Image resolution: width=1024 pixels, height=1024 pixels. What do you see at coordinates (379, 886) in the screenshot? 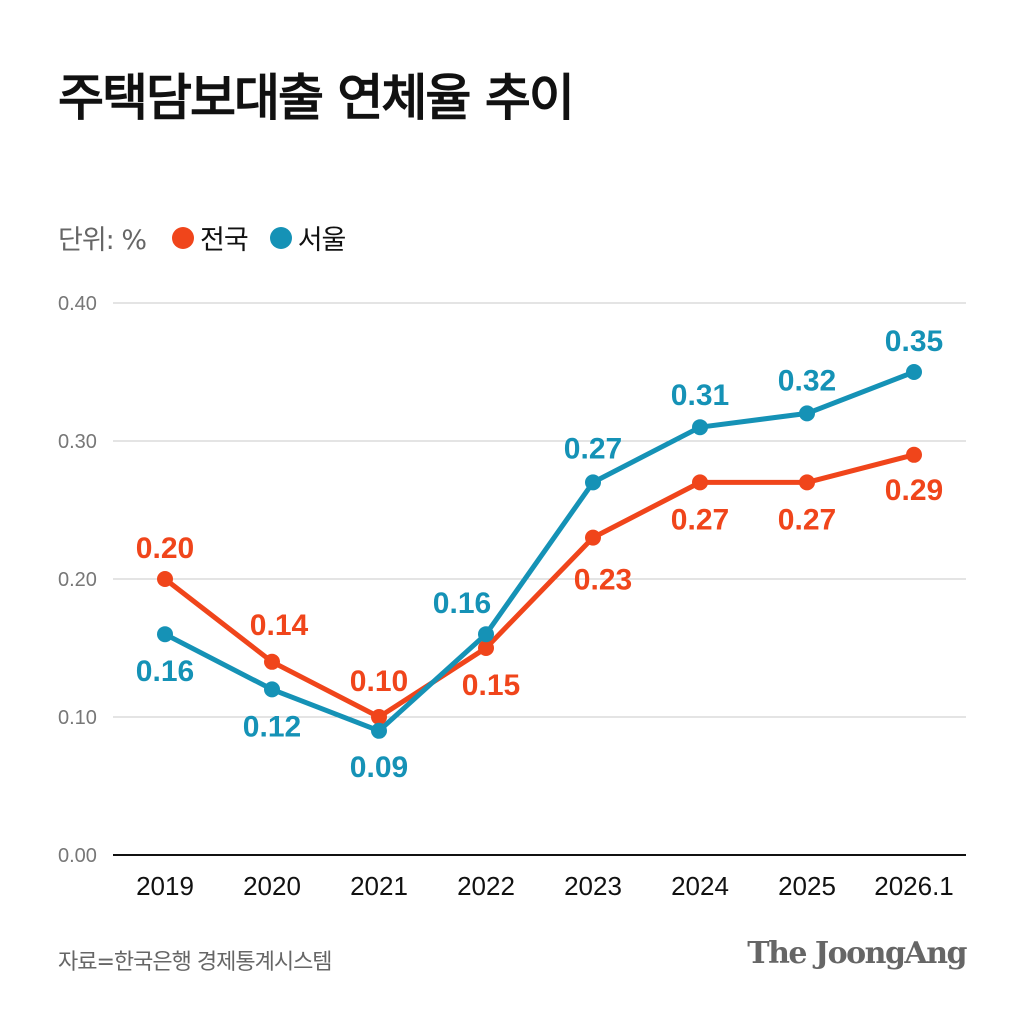
I see `x-tick-label: 2021` at bounding box center [379, 886].